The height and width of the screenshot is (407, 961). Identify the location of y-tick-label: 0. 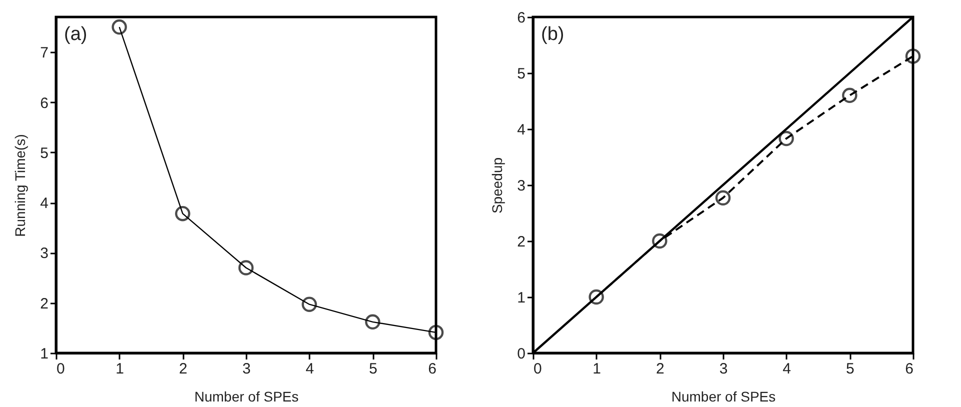
(521, 354).